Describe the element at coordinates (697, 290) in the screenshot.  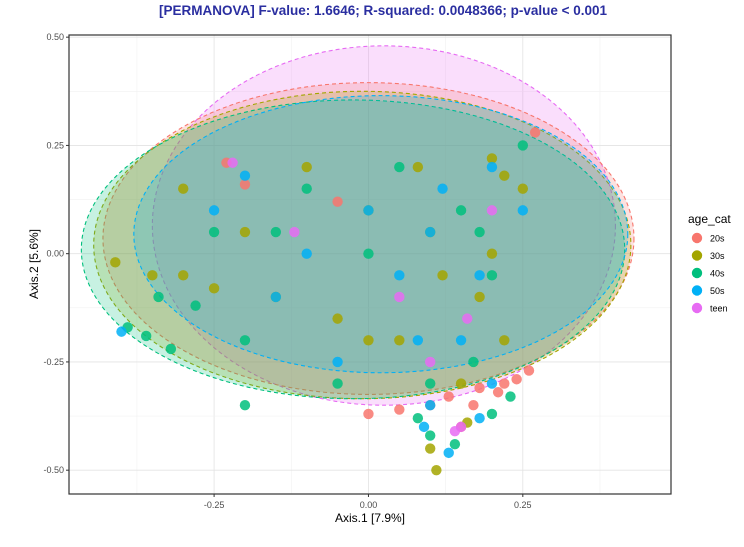
I see `legend-key-50s` at that location.